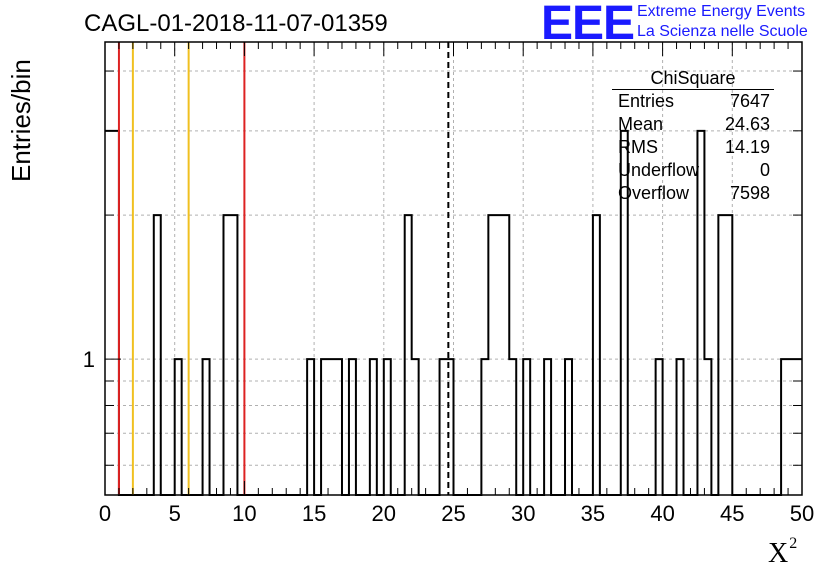  Describe the element at coordinates (778, 553) in the screenshot. I see `x-axis-label-main: X` at that location.